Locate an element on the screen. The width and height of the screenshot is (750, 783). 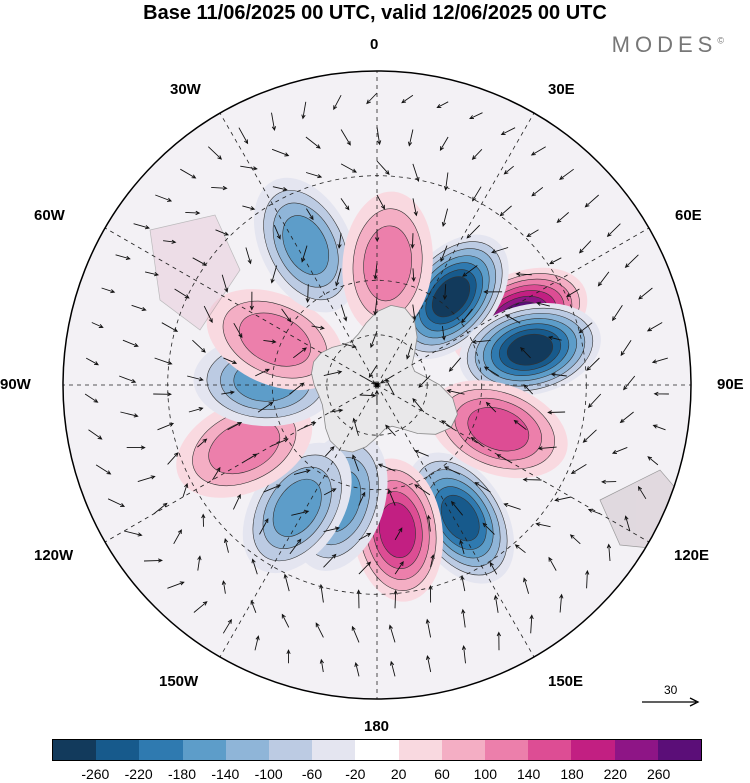
lon-label-120e: 120E is located at coordinates (692, 555).